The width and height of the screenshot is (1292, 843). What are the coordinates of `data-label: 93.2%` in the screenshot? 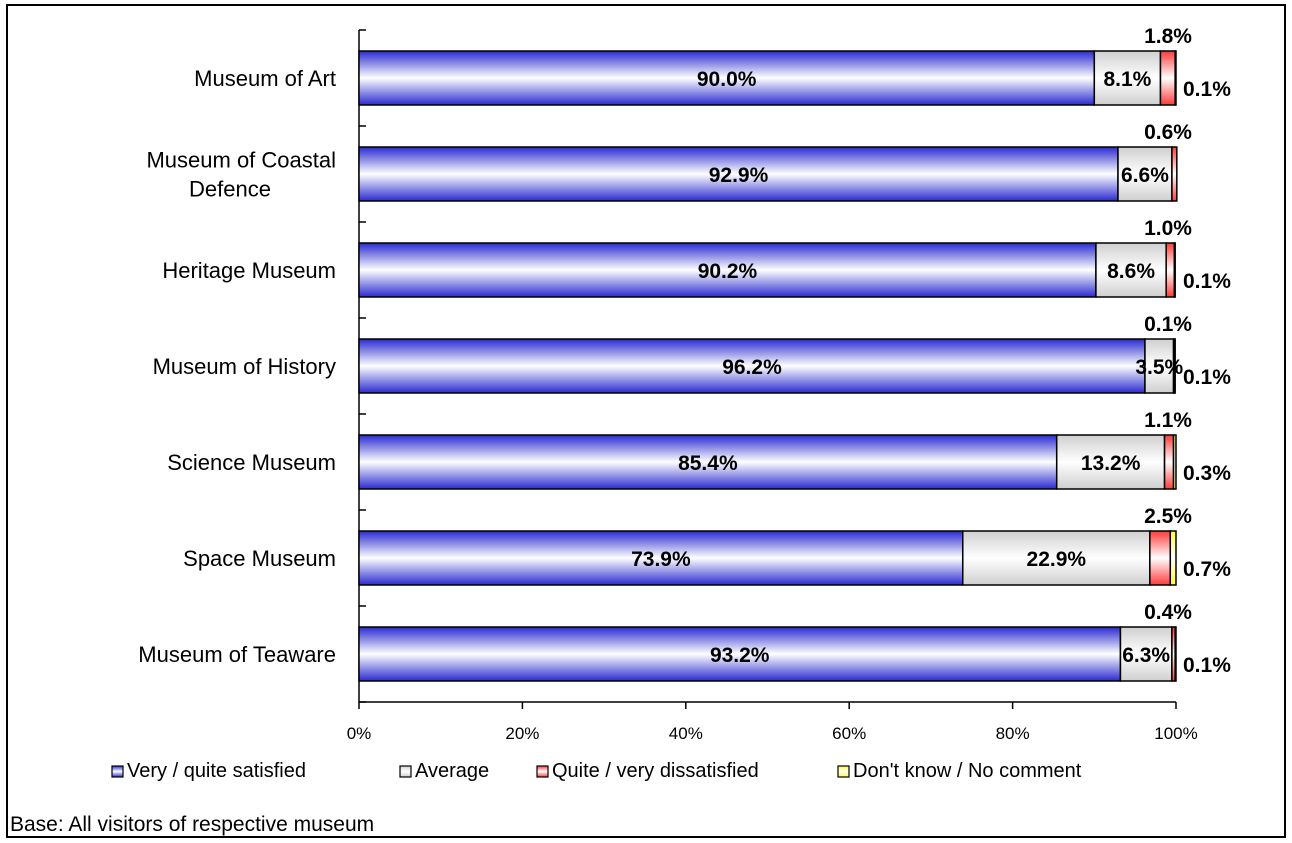 It's located at (740, 655).